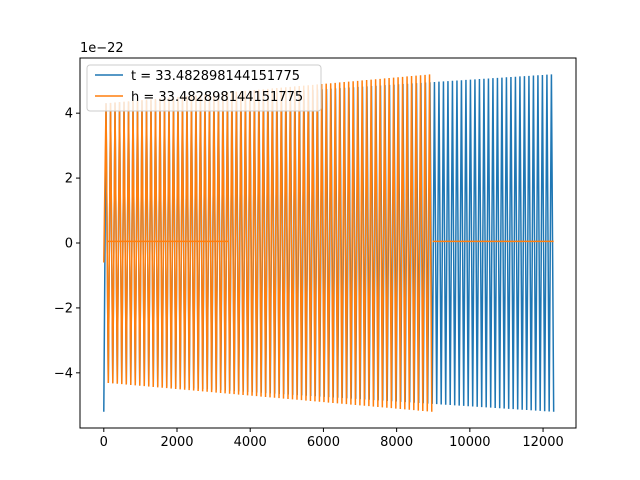 This screenshot has height=480, width=640. What do you see at coordinates (217, 97) in the screenshot?
I see `legend-label-h: h = 33.482898144151775` at bounding box center [217, 97].